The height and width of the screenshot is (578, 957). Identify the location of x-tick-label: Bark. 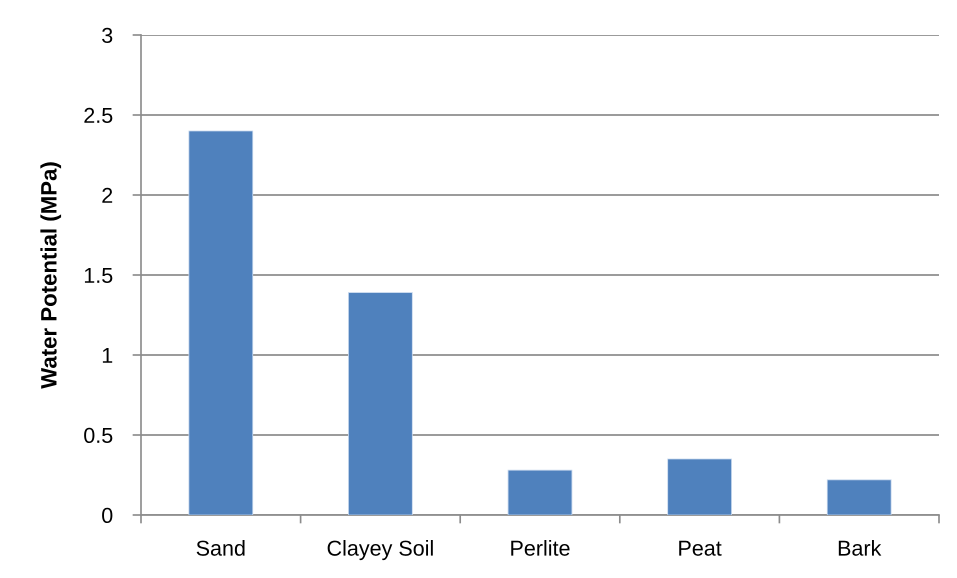
(860, 548).